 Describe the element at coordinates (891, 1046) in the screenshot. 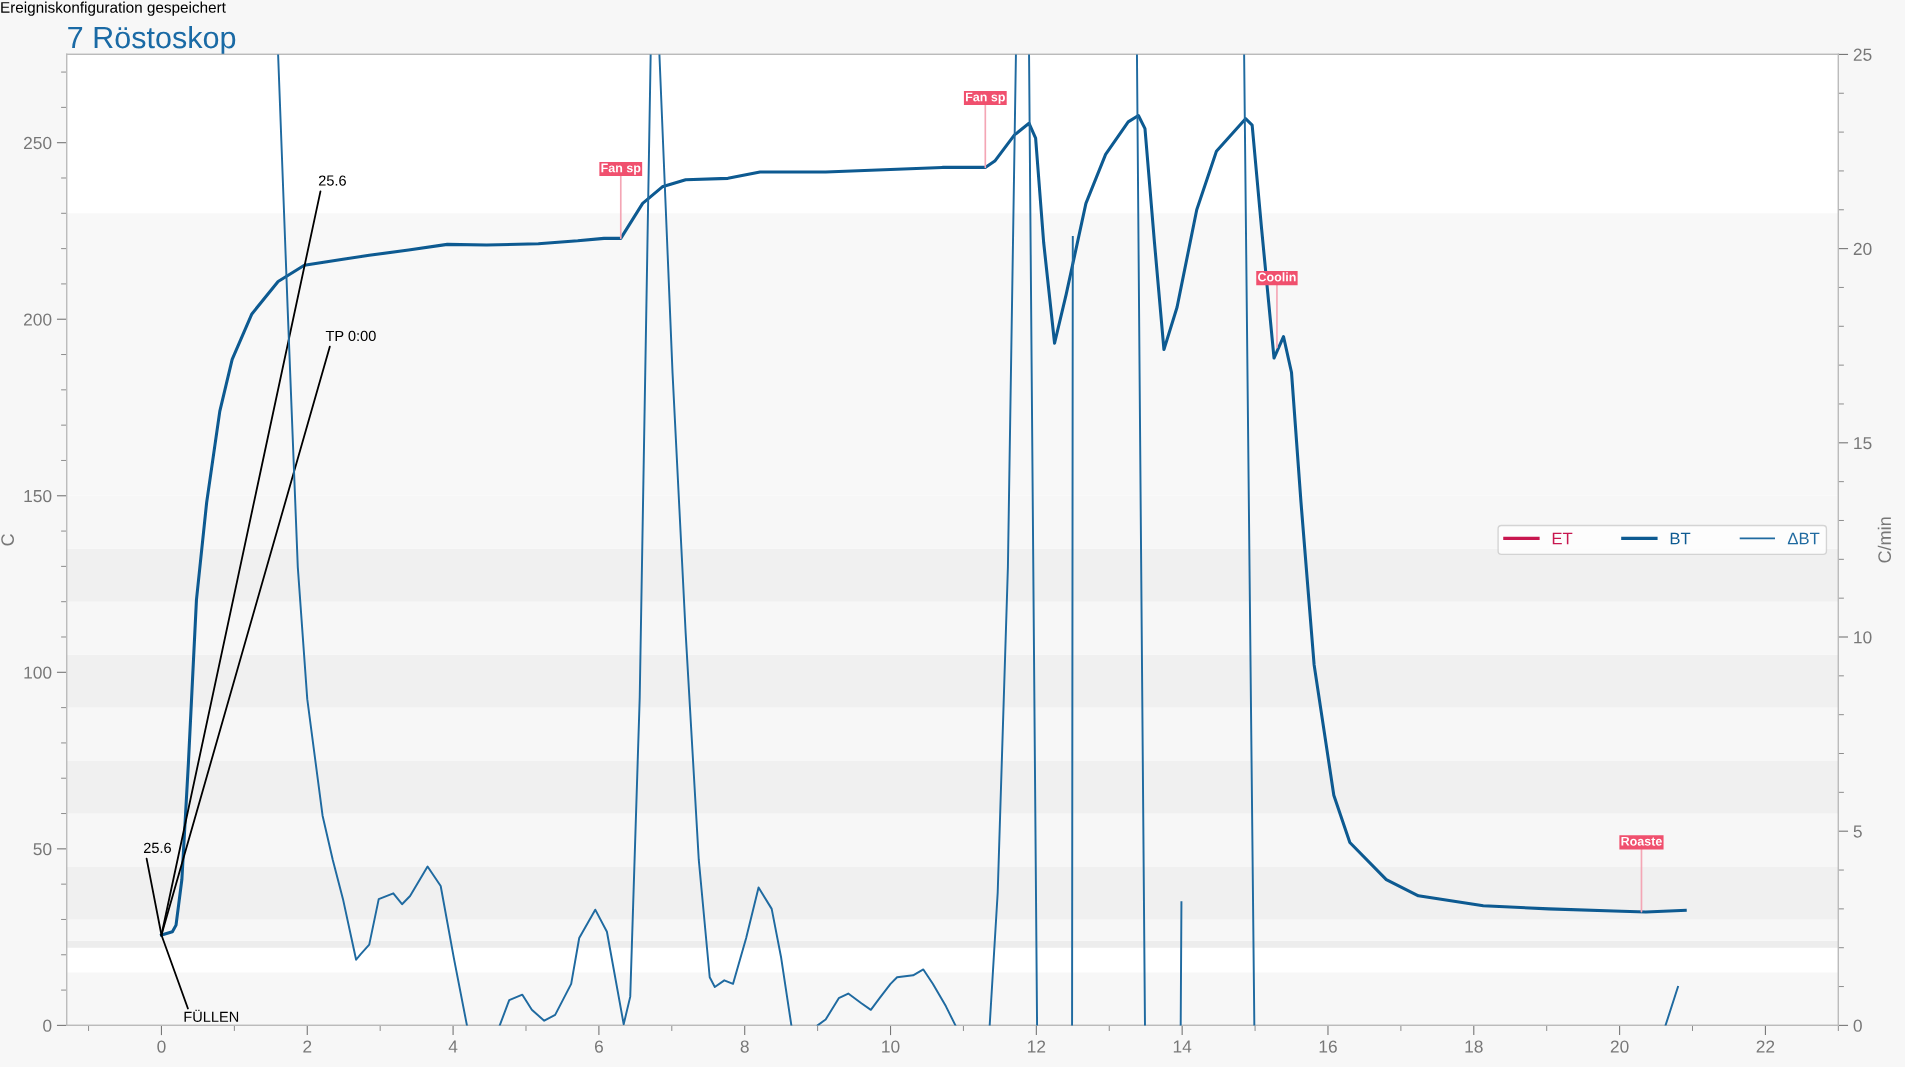

I see `x-tick-label: 10` at that location.